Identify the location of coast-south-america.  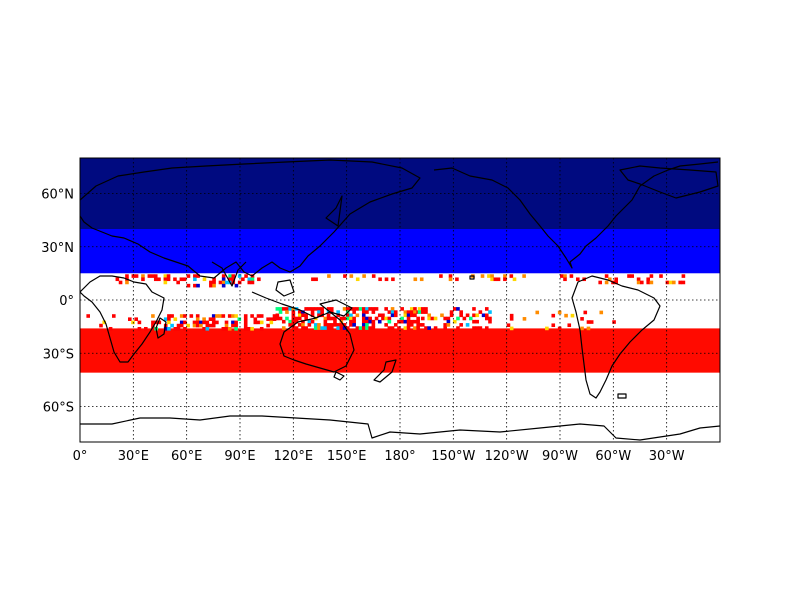
(616, 337).